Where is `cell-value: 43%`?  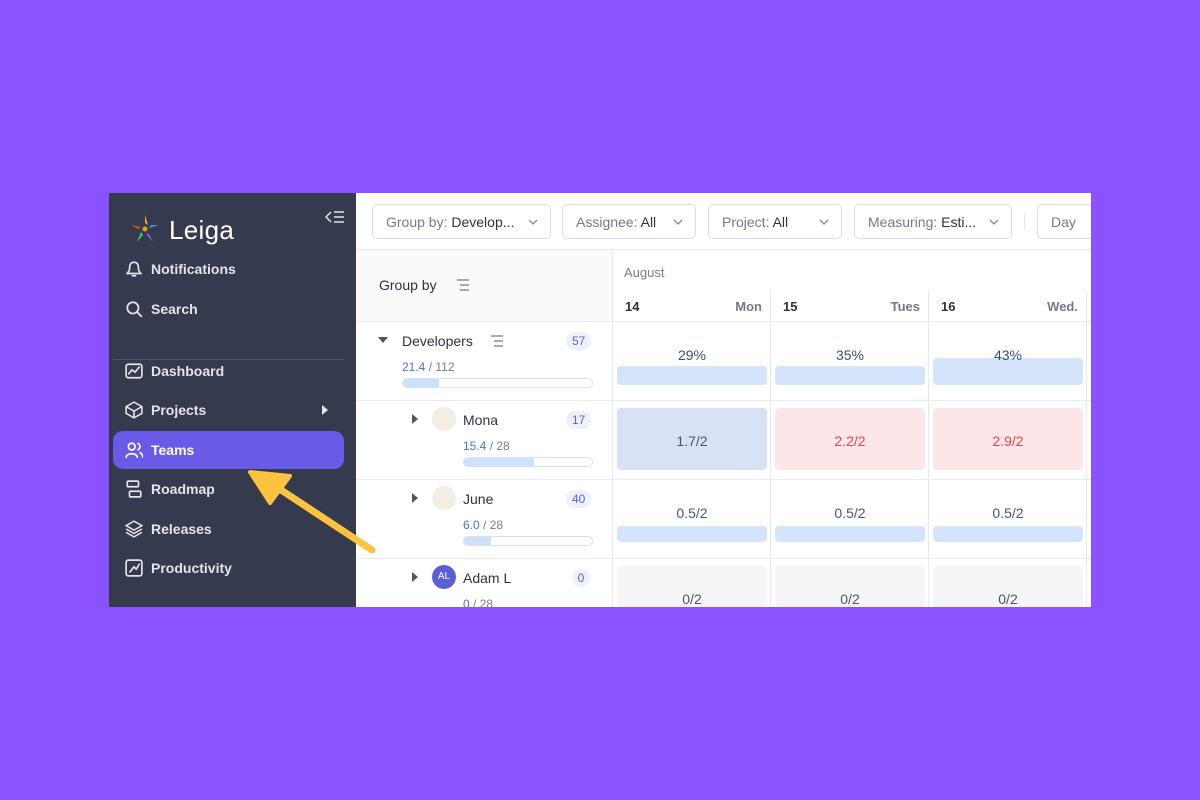 cell-value: 43% is located at coordinates (1008, 355).